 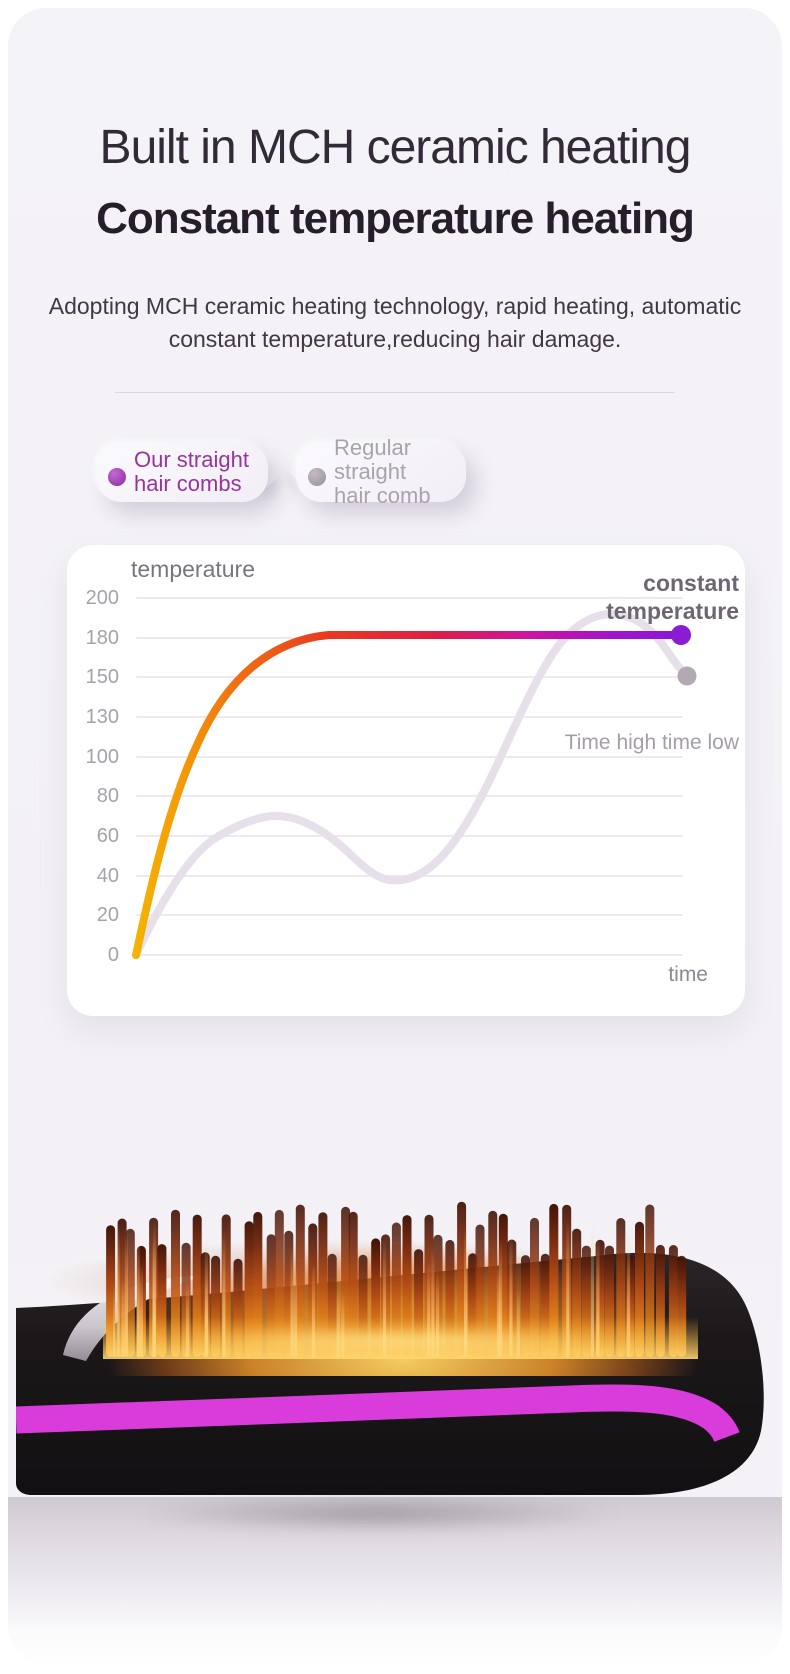 What do you see at coordinates (395, 218) in the screenshot?
I see `page-subtitle: Constant temperature heating` at bounding box center [395, 218].